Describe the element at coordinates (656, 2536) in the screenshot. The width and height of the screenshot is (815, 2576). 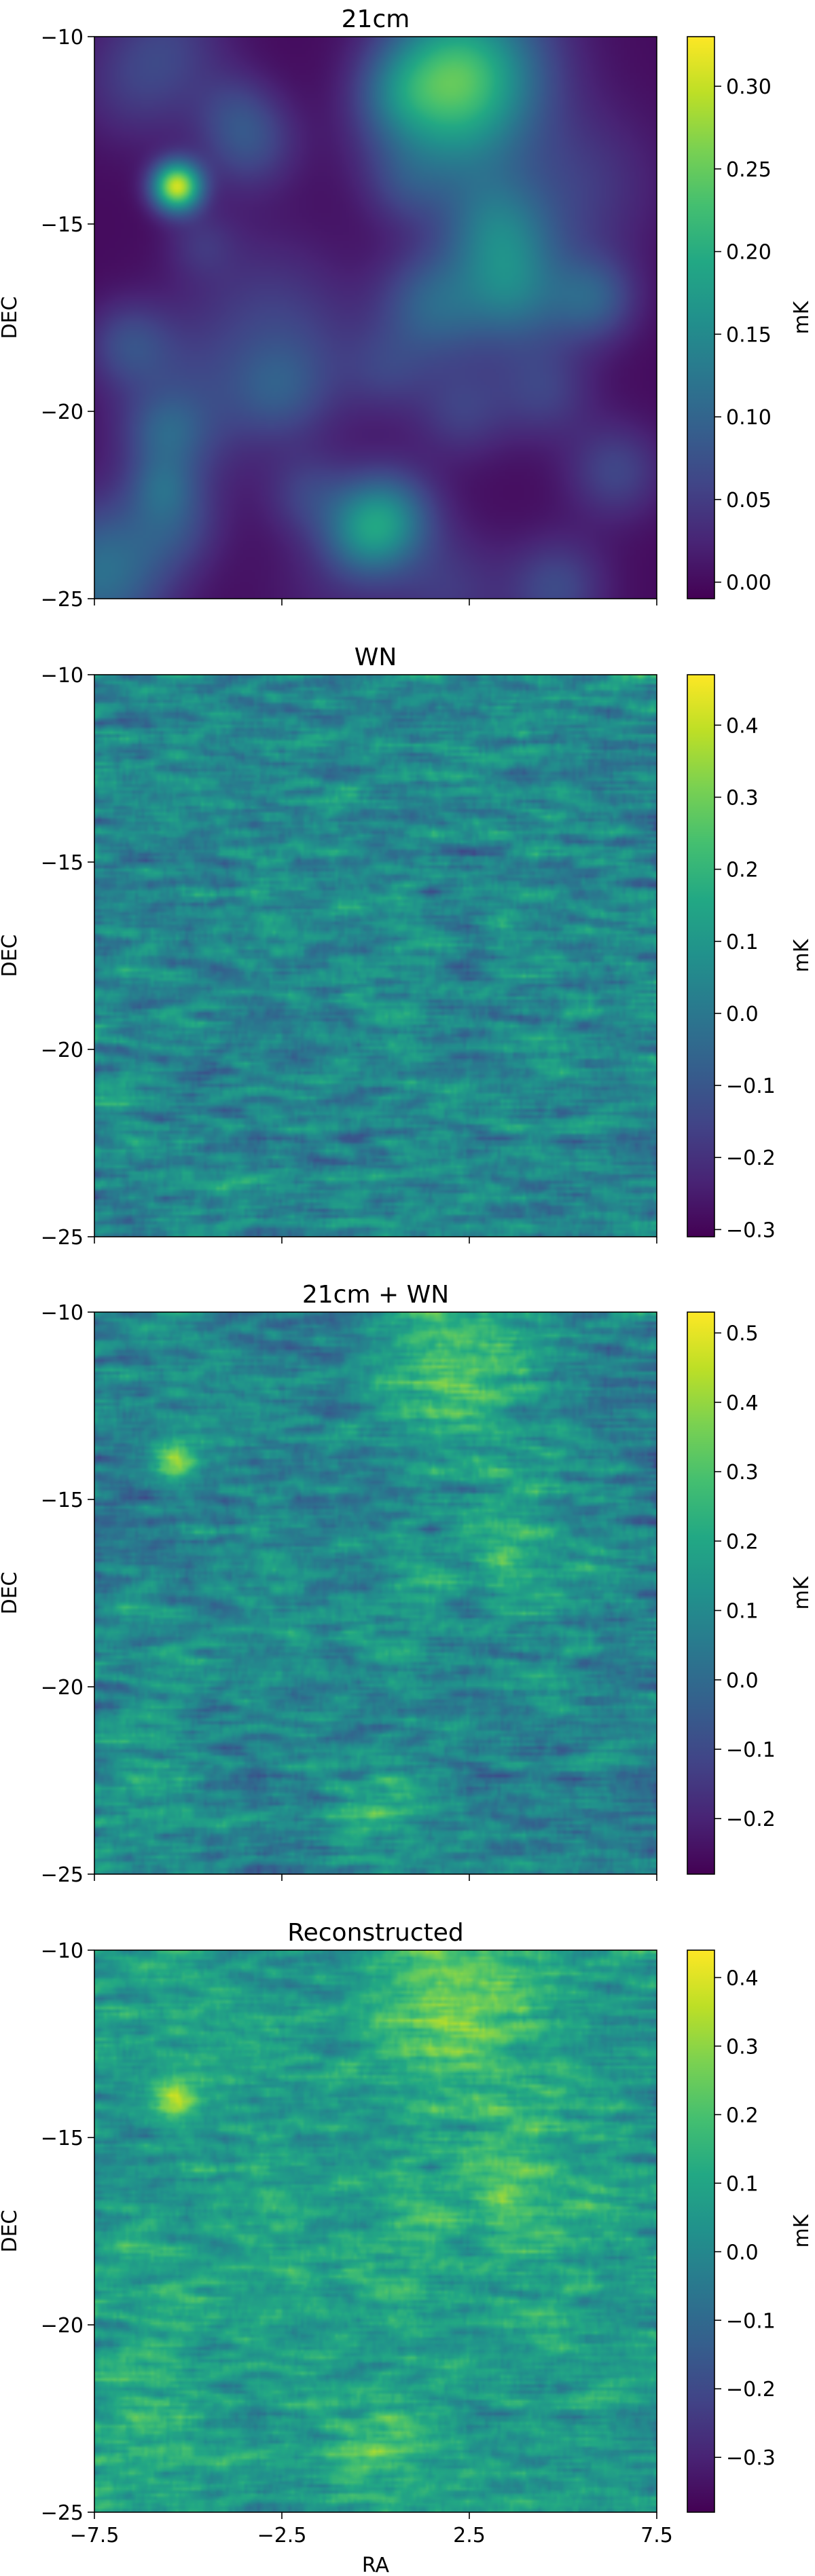
I see `x-tick-label: 7.5` at that location.